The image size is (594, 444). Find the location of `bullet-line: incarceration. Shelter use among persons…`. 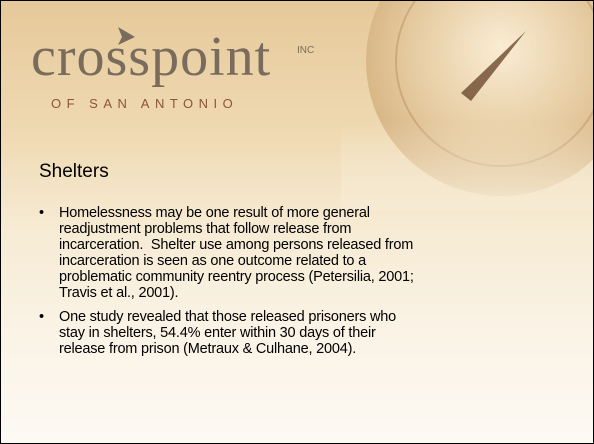

bullet-line: incarceration. Shelter use among persons… is located at coordinates (236, 245).